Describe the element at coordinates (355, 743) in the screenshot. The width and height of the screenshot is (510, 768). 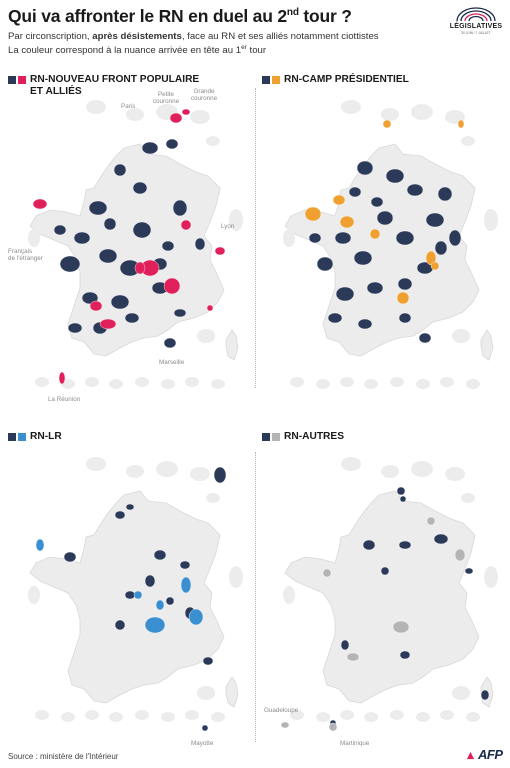
I see `label-martinique: Martinique` at that location.